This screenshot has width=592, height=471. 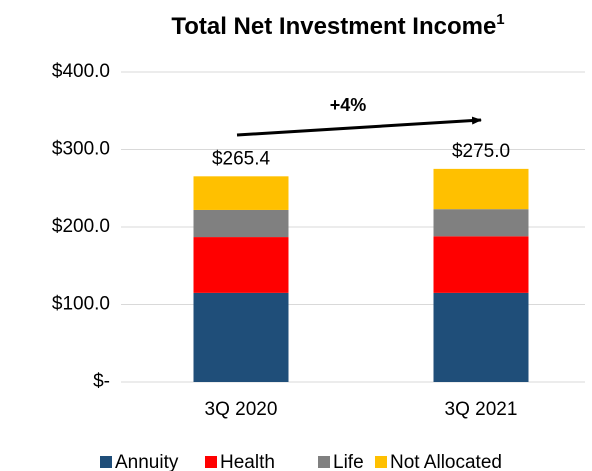 What do you see at coordinates (481, 151) in the screenshot?
I see `total-label: $275.0` at bounding box center [481, 151].